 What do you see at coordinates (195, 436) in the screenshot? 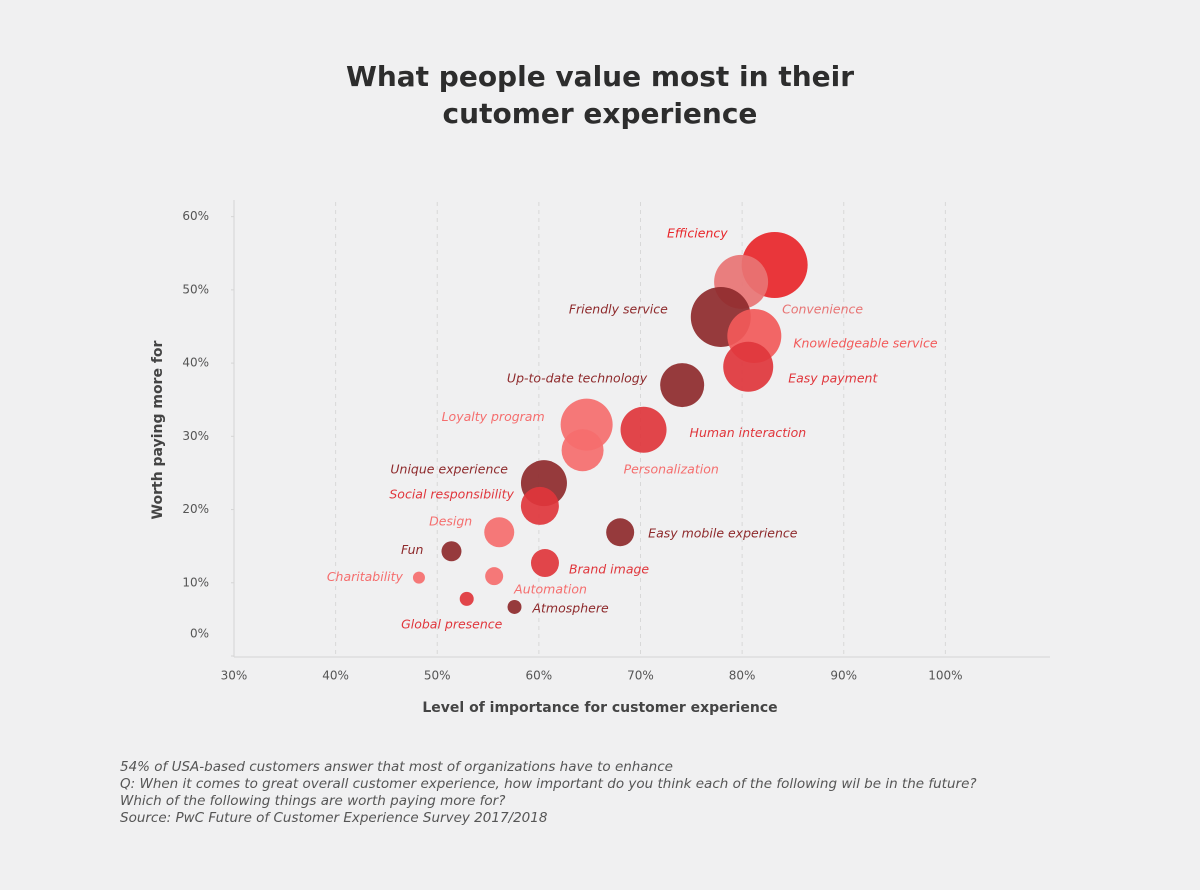
I see `y-tick-label: 30%` at bounding box center [195, 436].